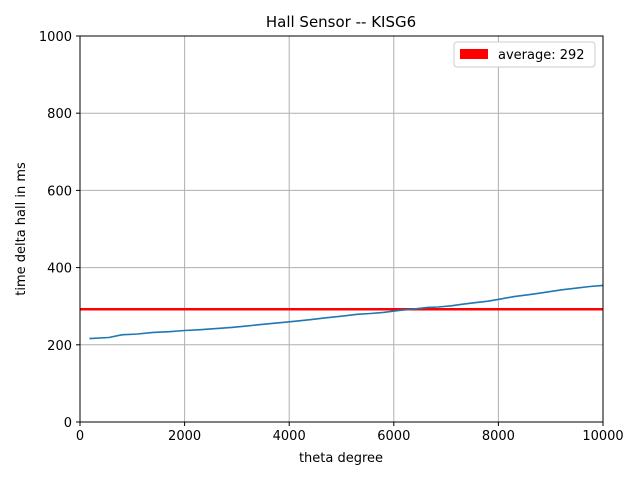 The height and width of the screenshot is (480, 640). Describe the element at coordinates (184, 436) in the screenshot. I see `x-tick-label: 2000` at that location.